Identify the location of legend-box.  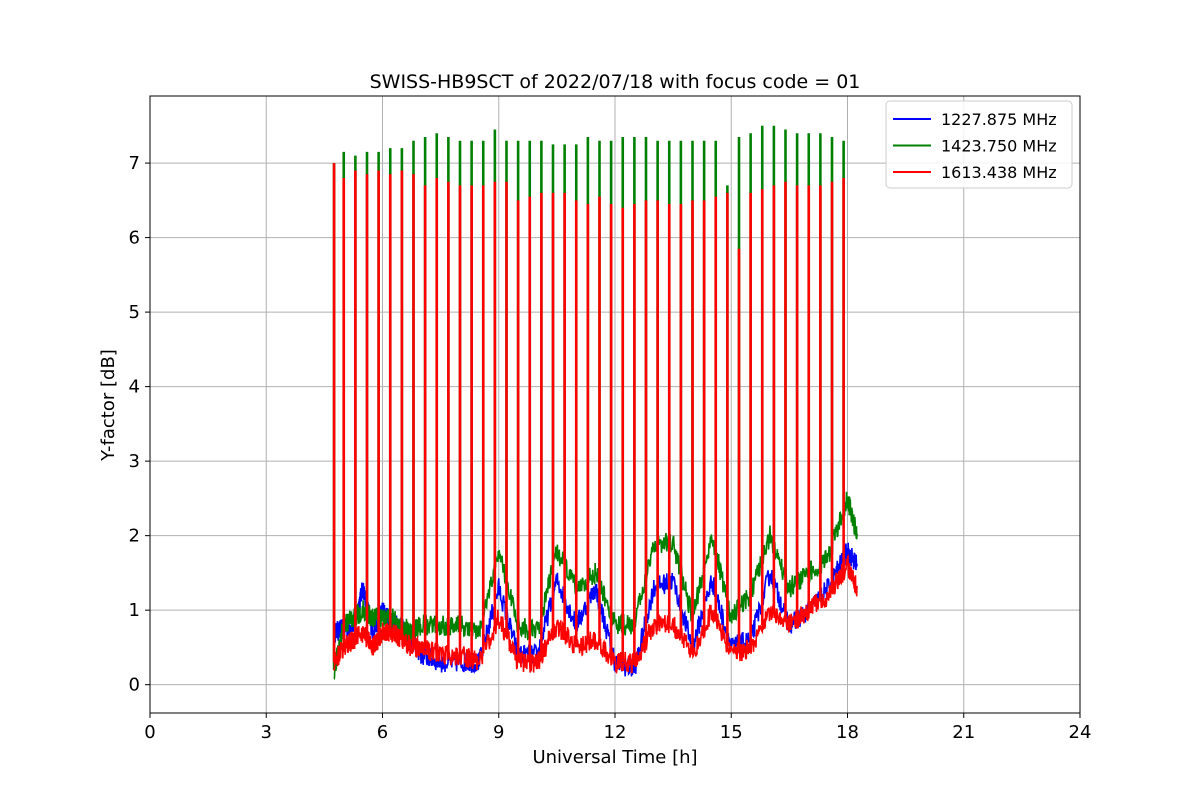
(979, 144).